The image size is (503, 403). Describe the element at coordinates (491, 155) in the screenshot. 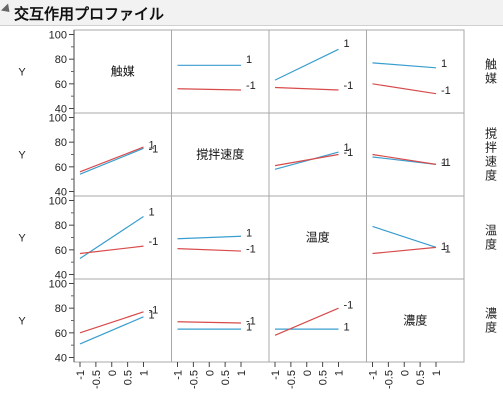

I see `row-factor-label: 撹拌速度` at that location.